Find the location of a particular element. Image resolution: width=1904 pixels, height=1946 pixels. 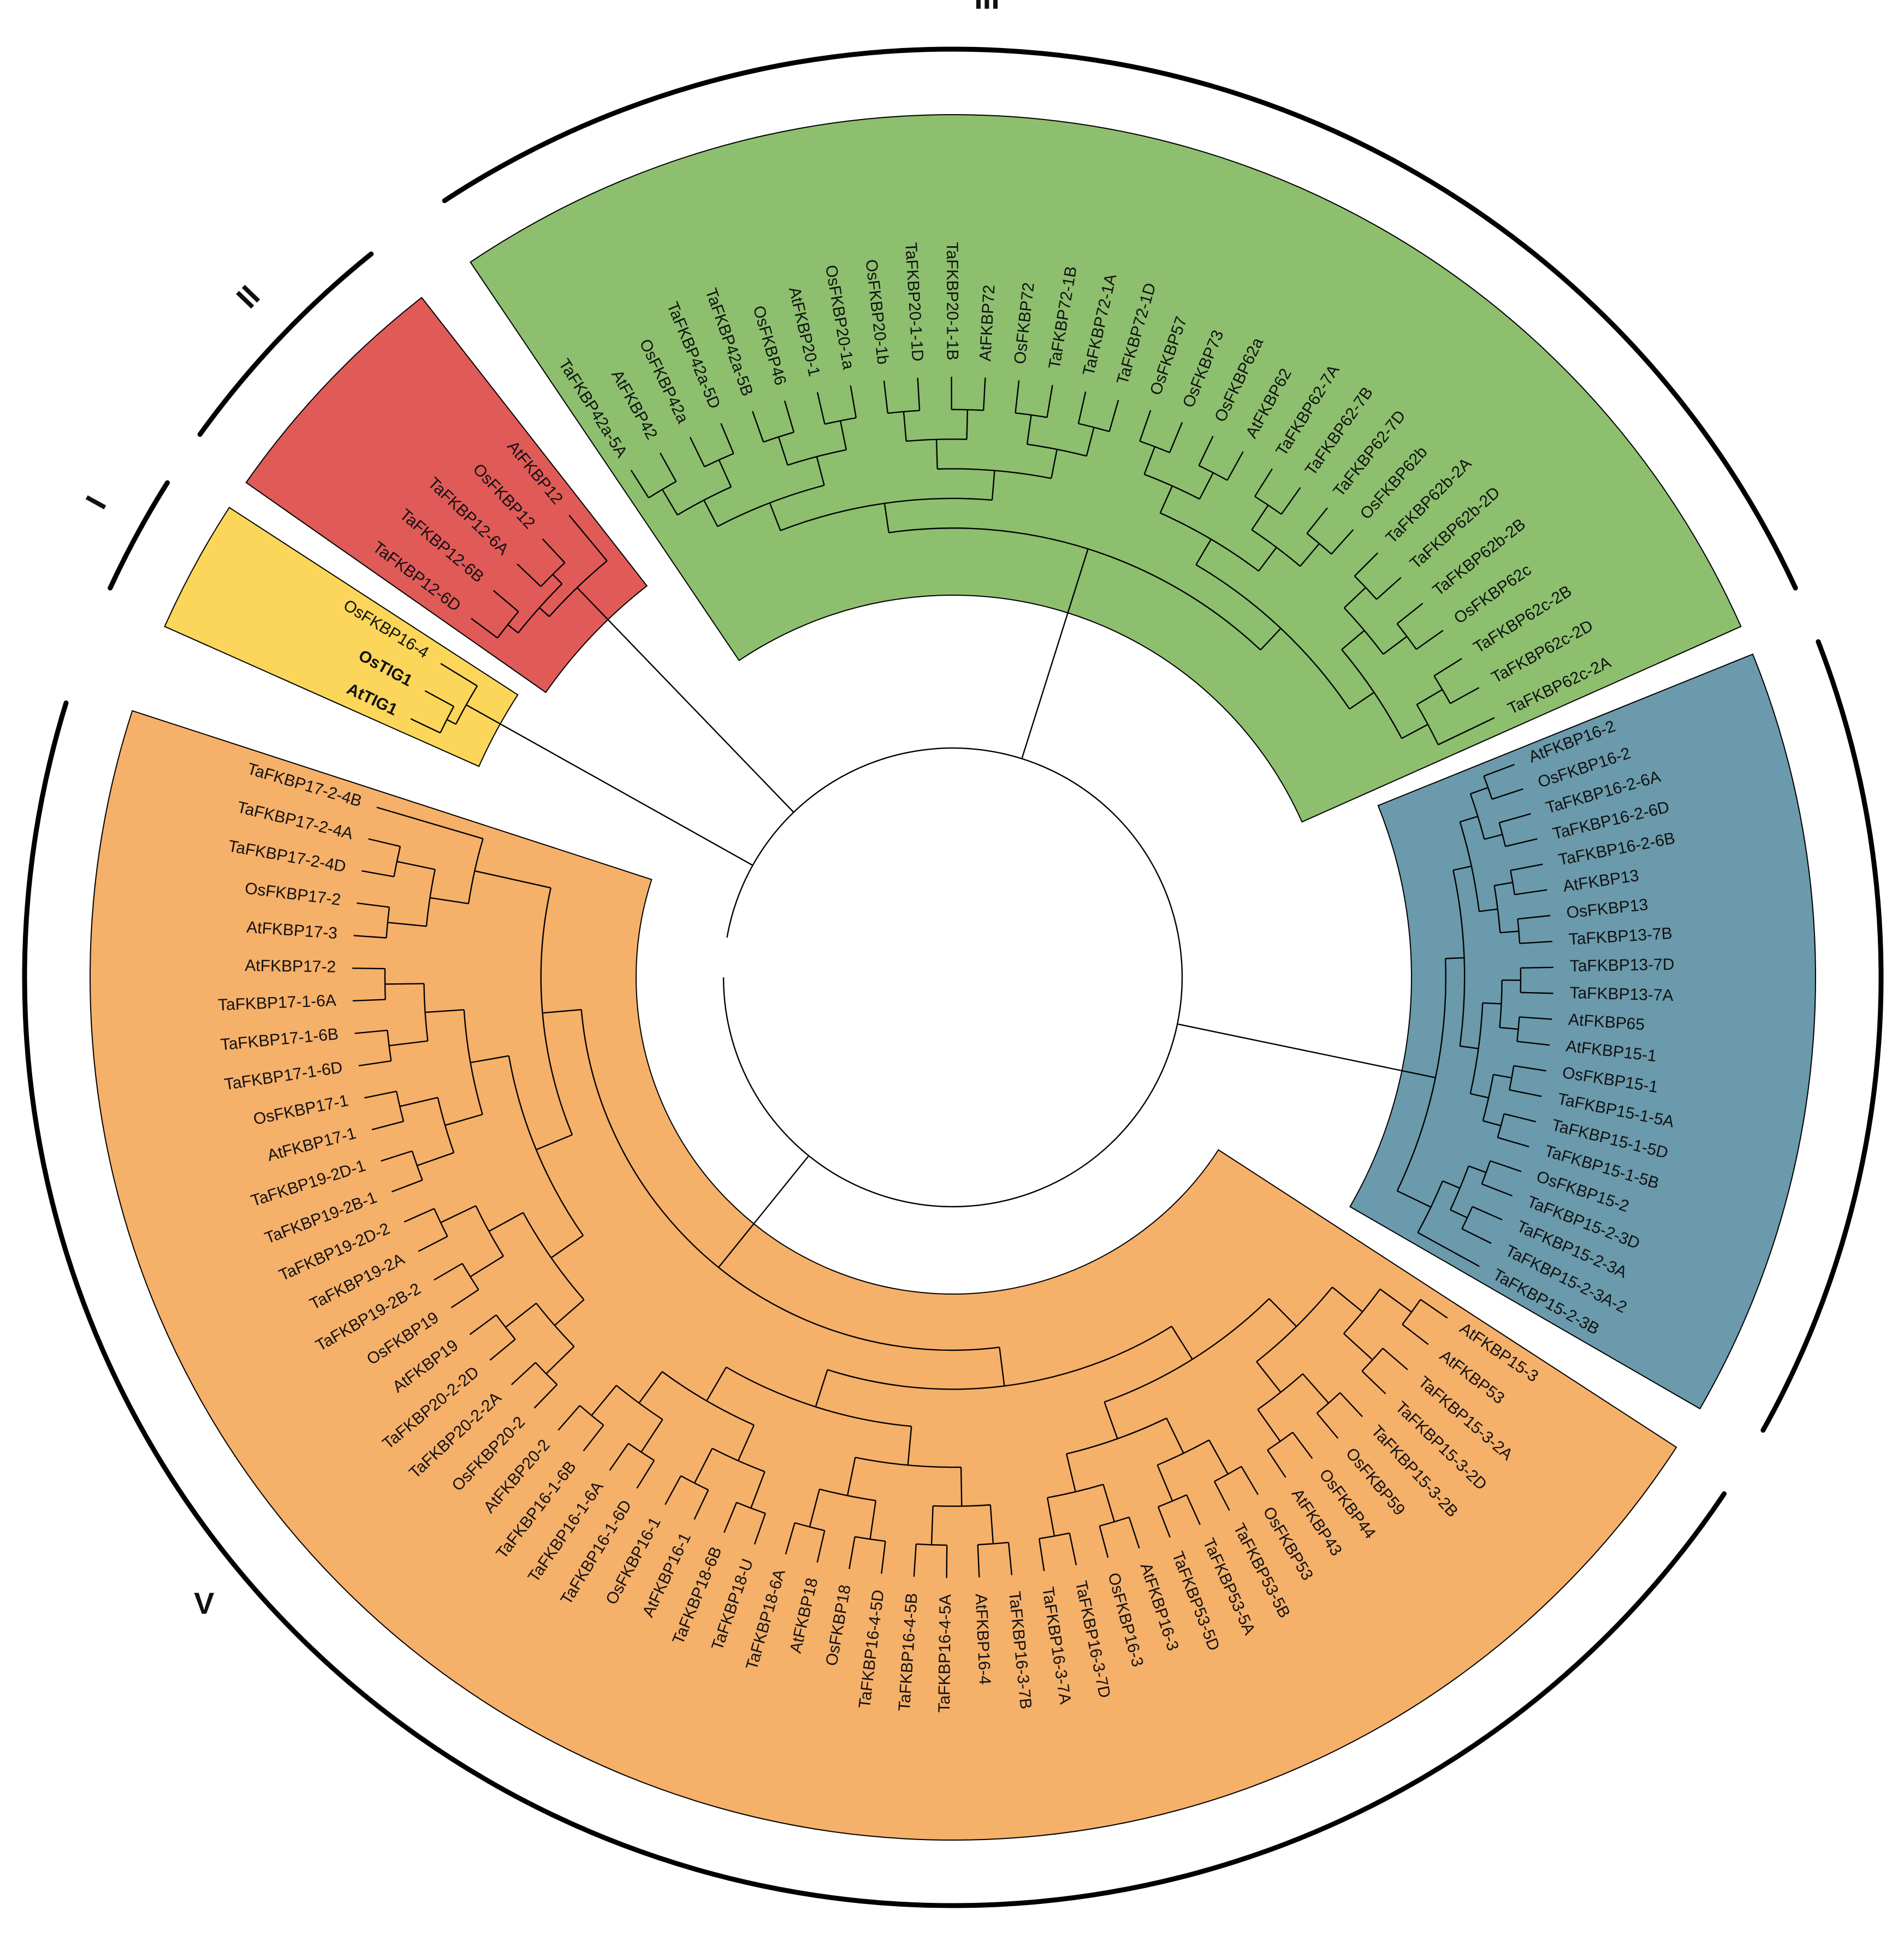

clade-sector-I is located at coordinates (341, 637).